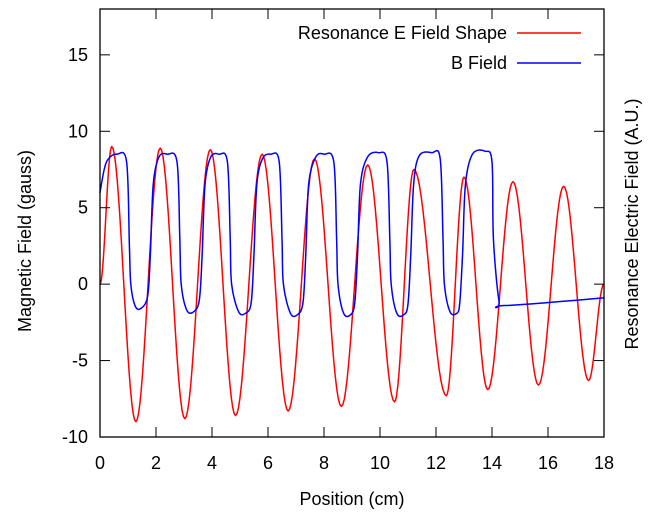 The image size is (659, 519). What do you see at coordinates (78, 131) in the screenshot?
I see `y-tick-label: 10` at bounding box center [78, 131].